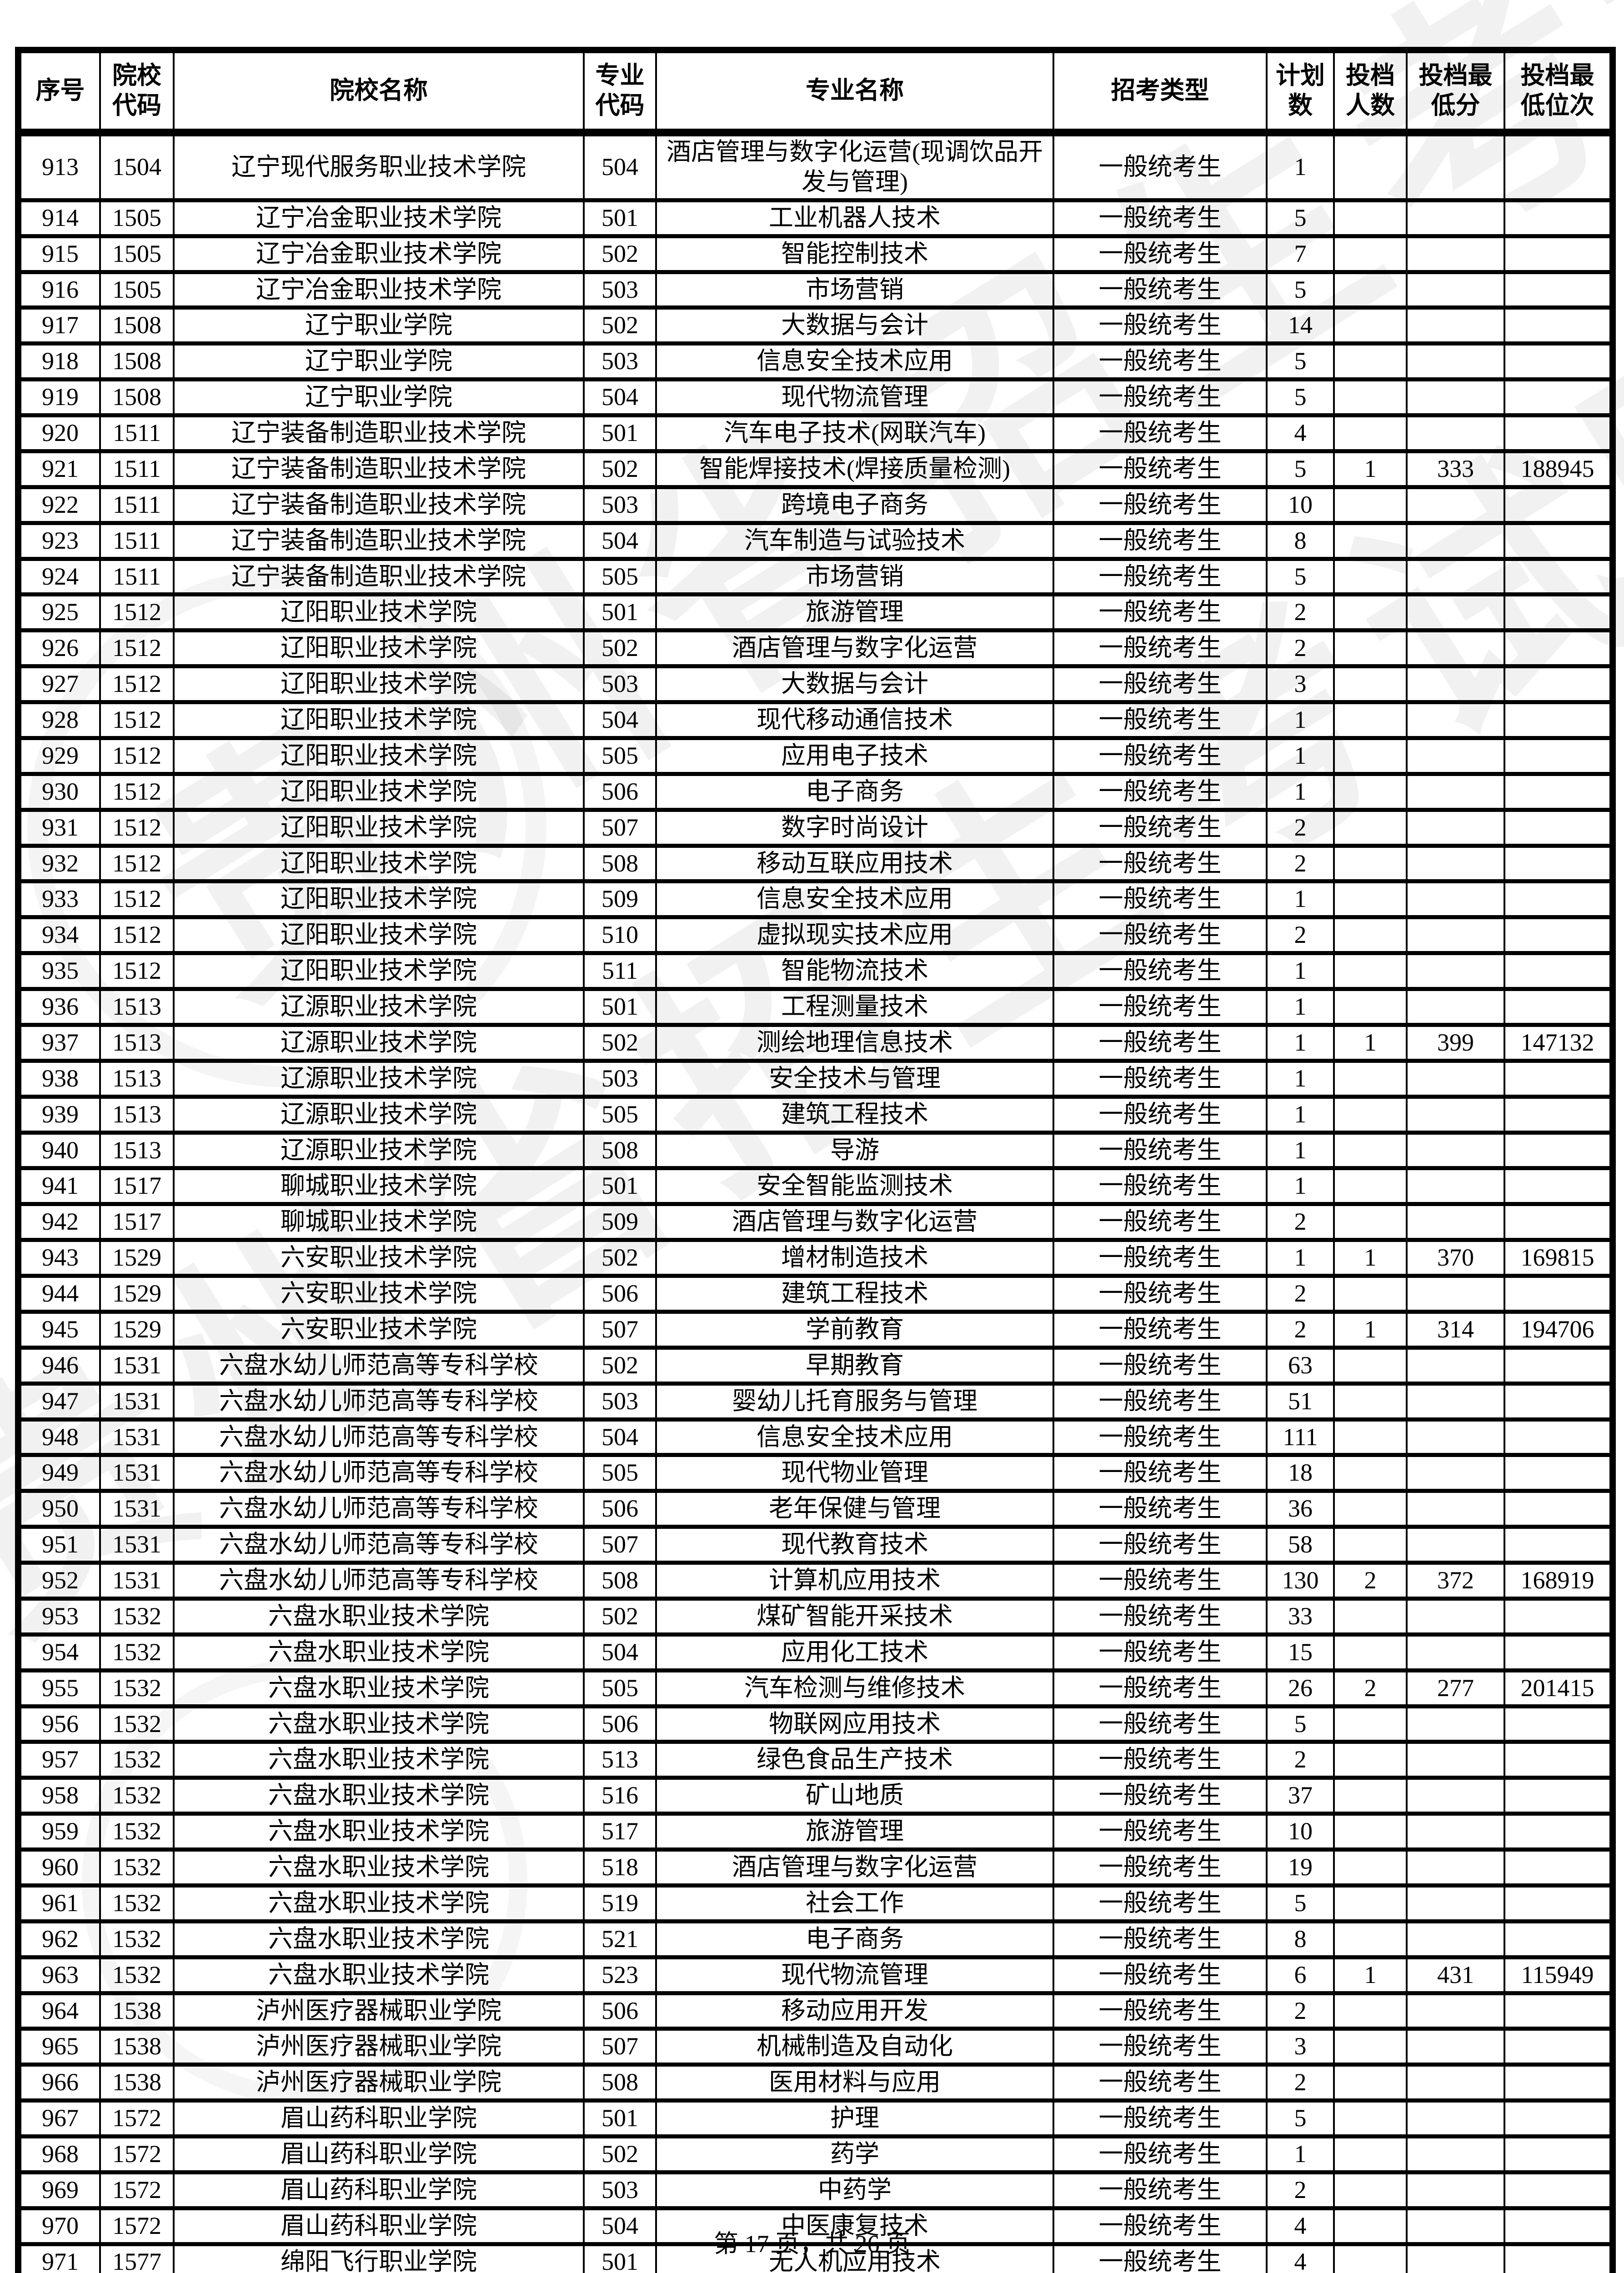  Describe the element at coordinates (1455, 1329) in the screenshot. I see `cell-min-score: 314` at that location.